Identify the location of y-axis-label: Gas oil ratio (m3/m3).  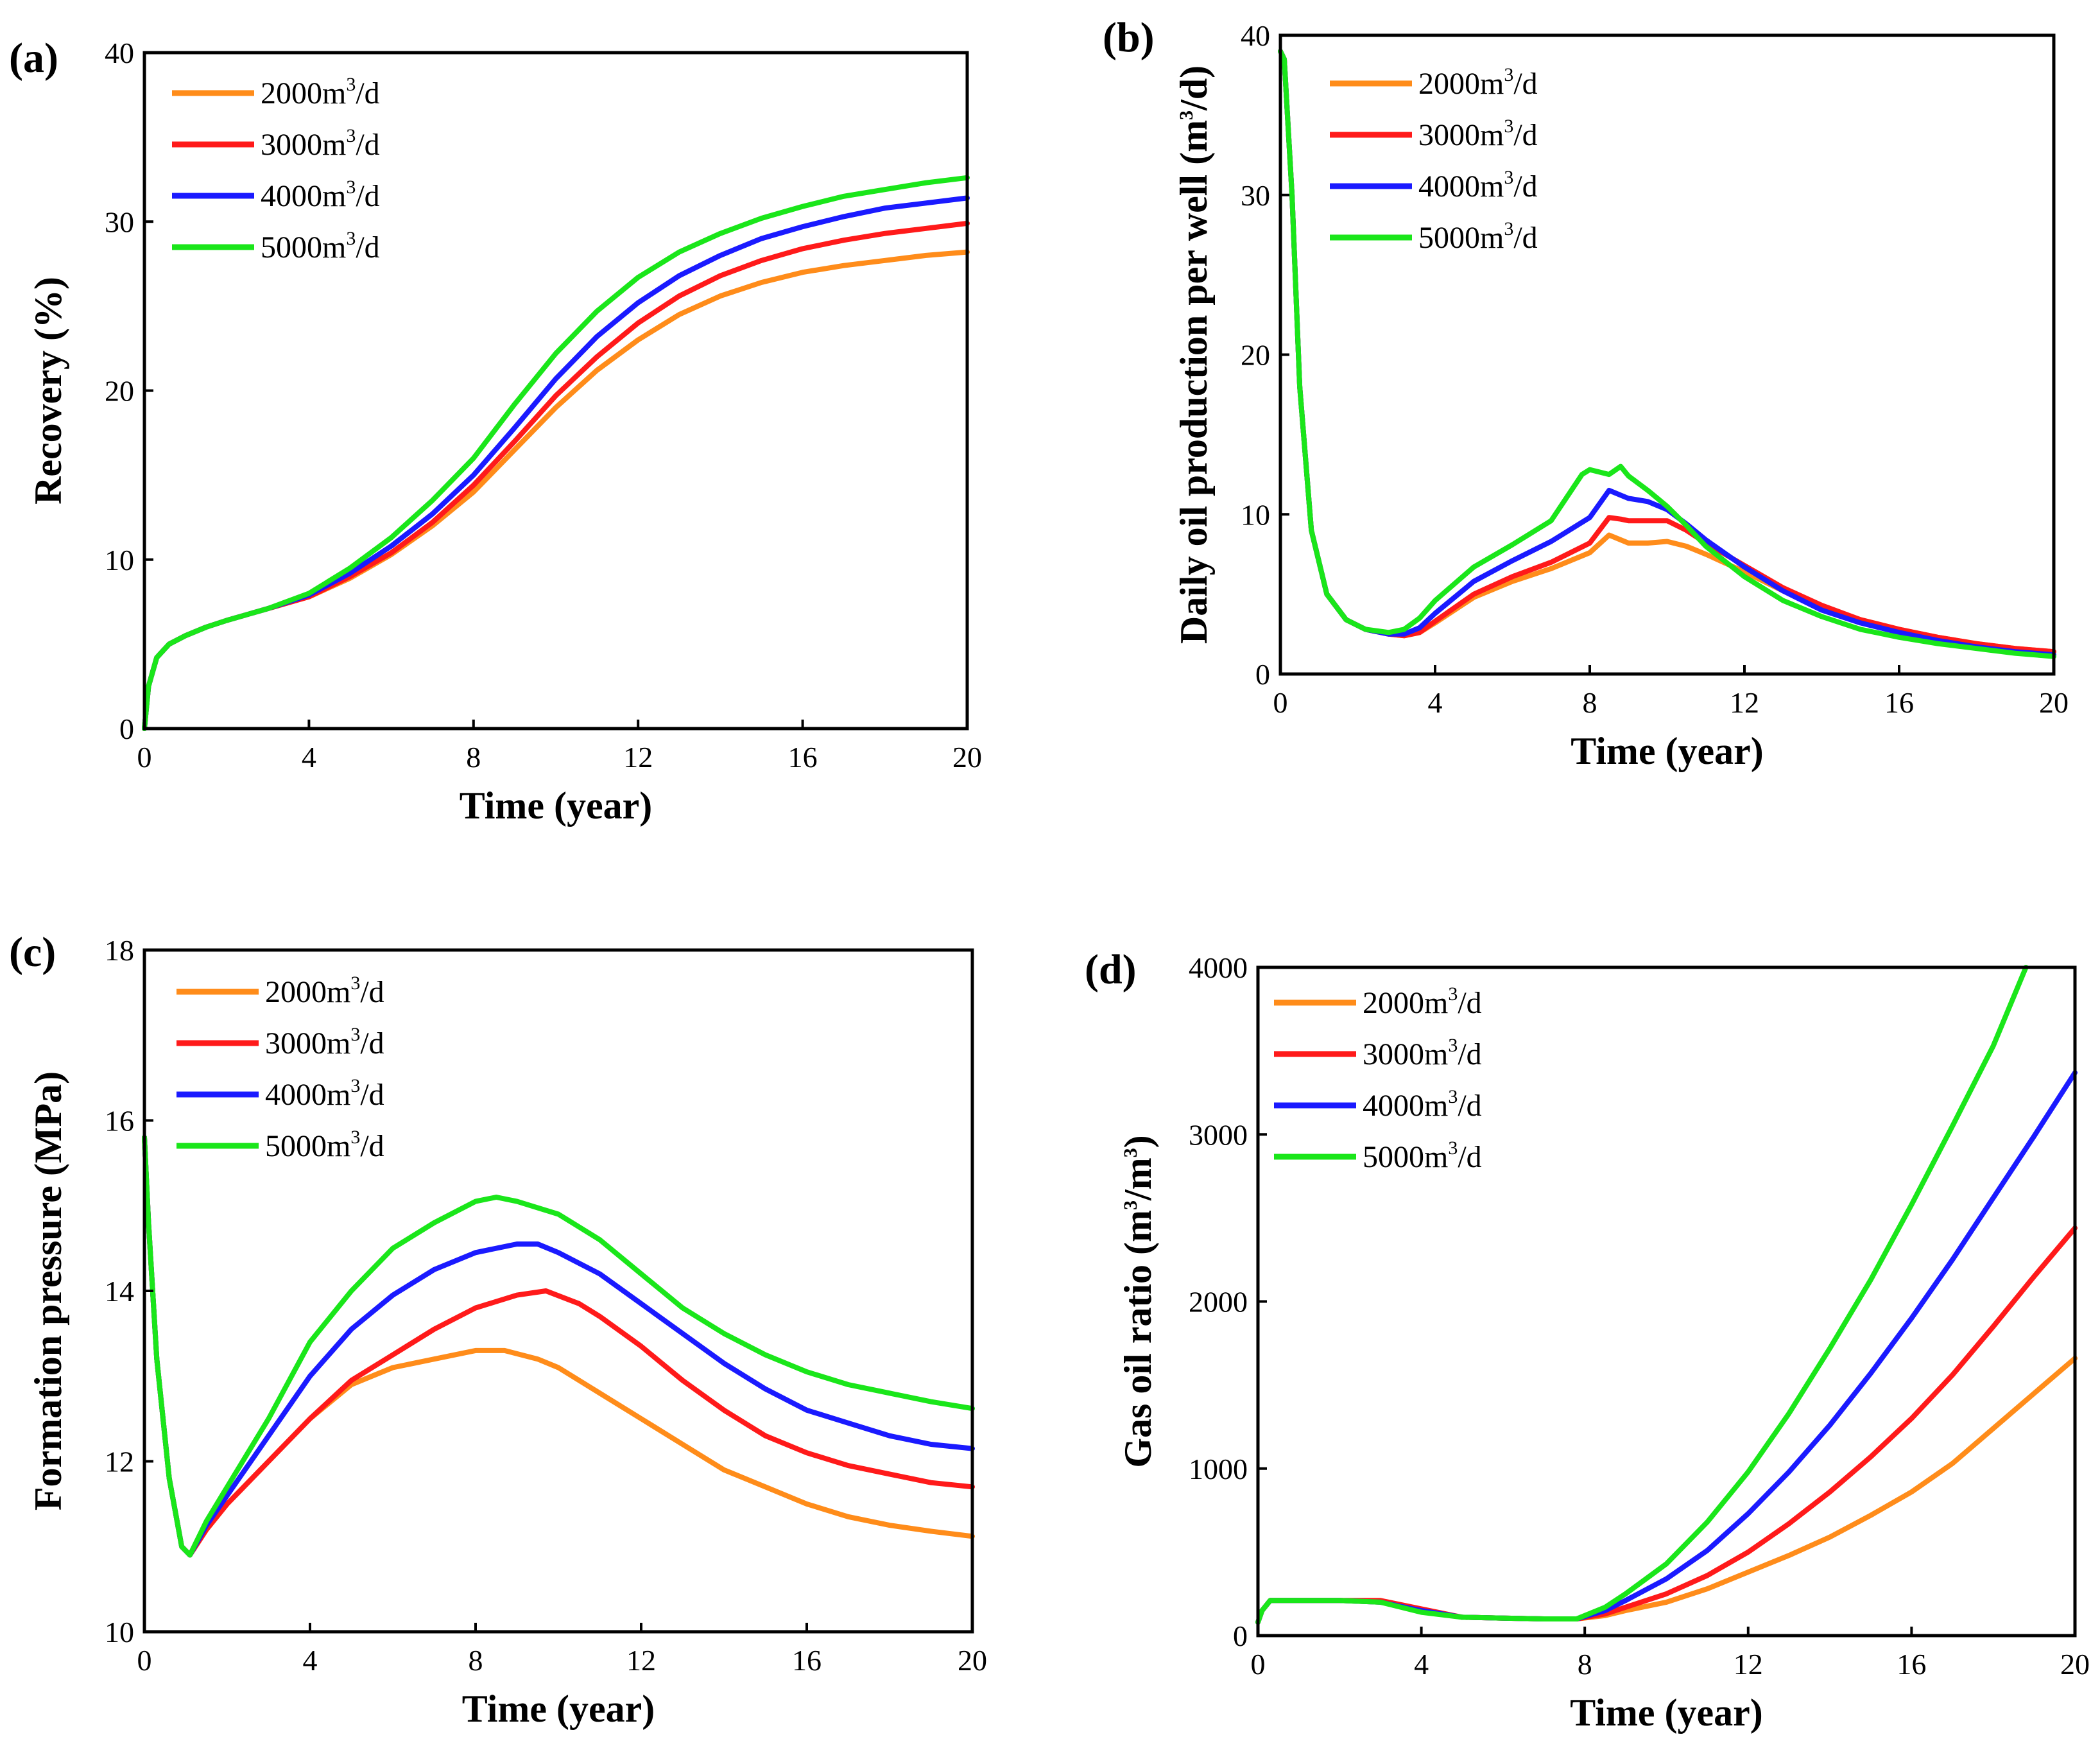
(1138, 1301).